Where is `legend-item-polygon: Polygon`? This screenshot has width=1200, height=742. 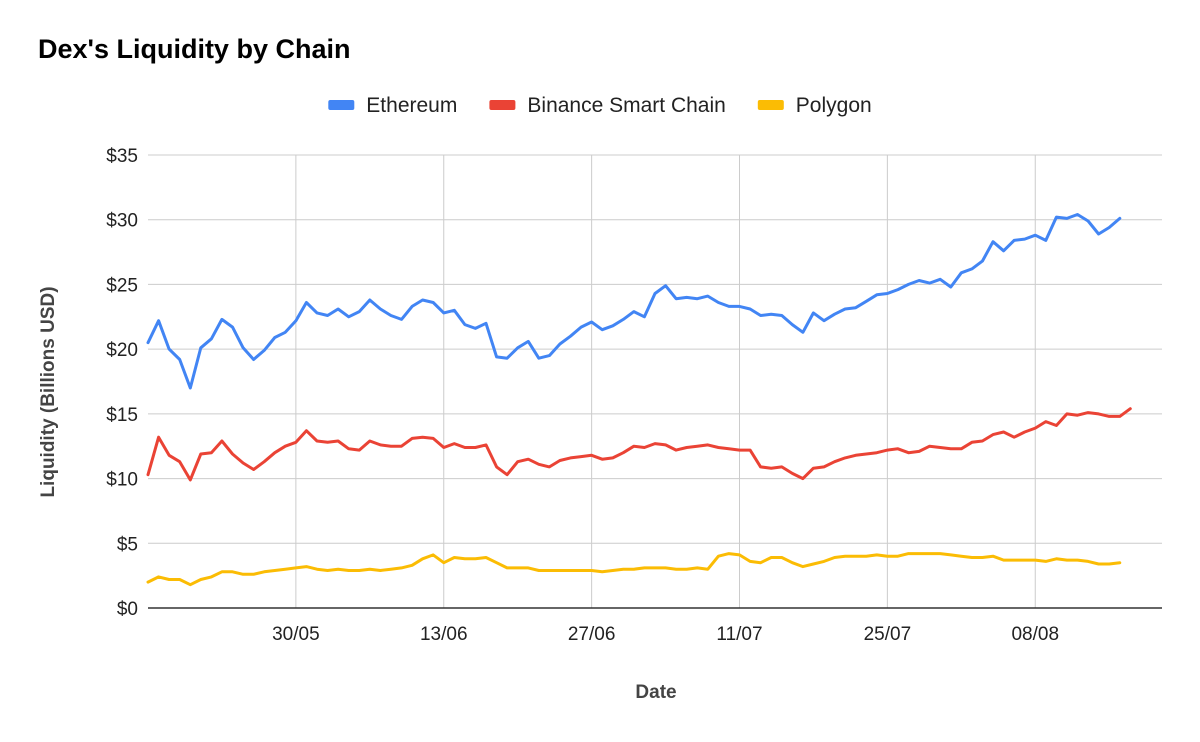
legend-item-polygon: Polygon is located at coordinates (814, 105).